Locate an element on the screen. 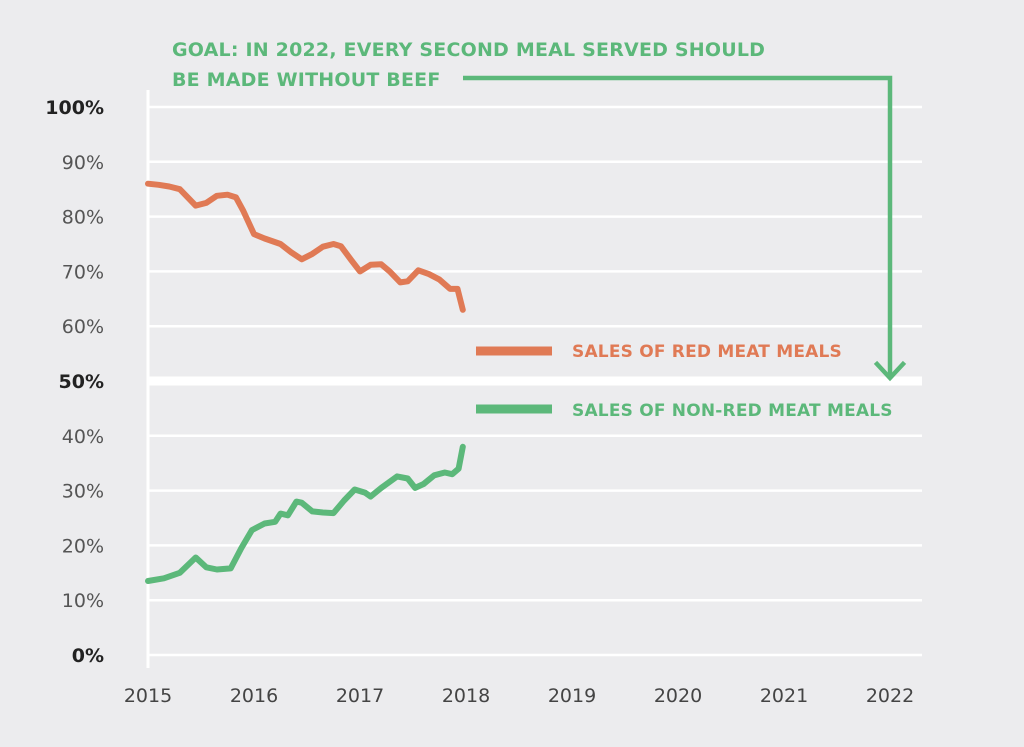 The width and height of the screenshot is (1024, 747). y-tick-label-20: 20% is located at coordinates (83, 546).